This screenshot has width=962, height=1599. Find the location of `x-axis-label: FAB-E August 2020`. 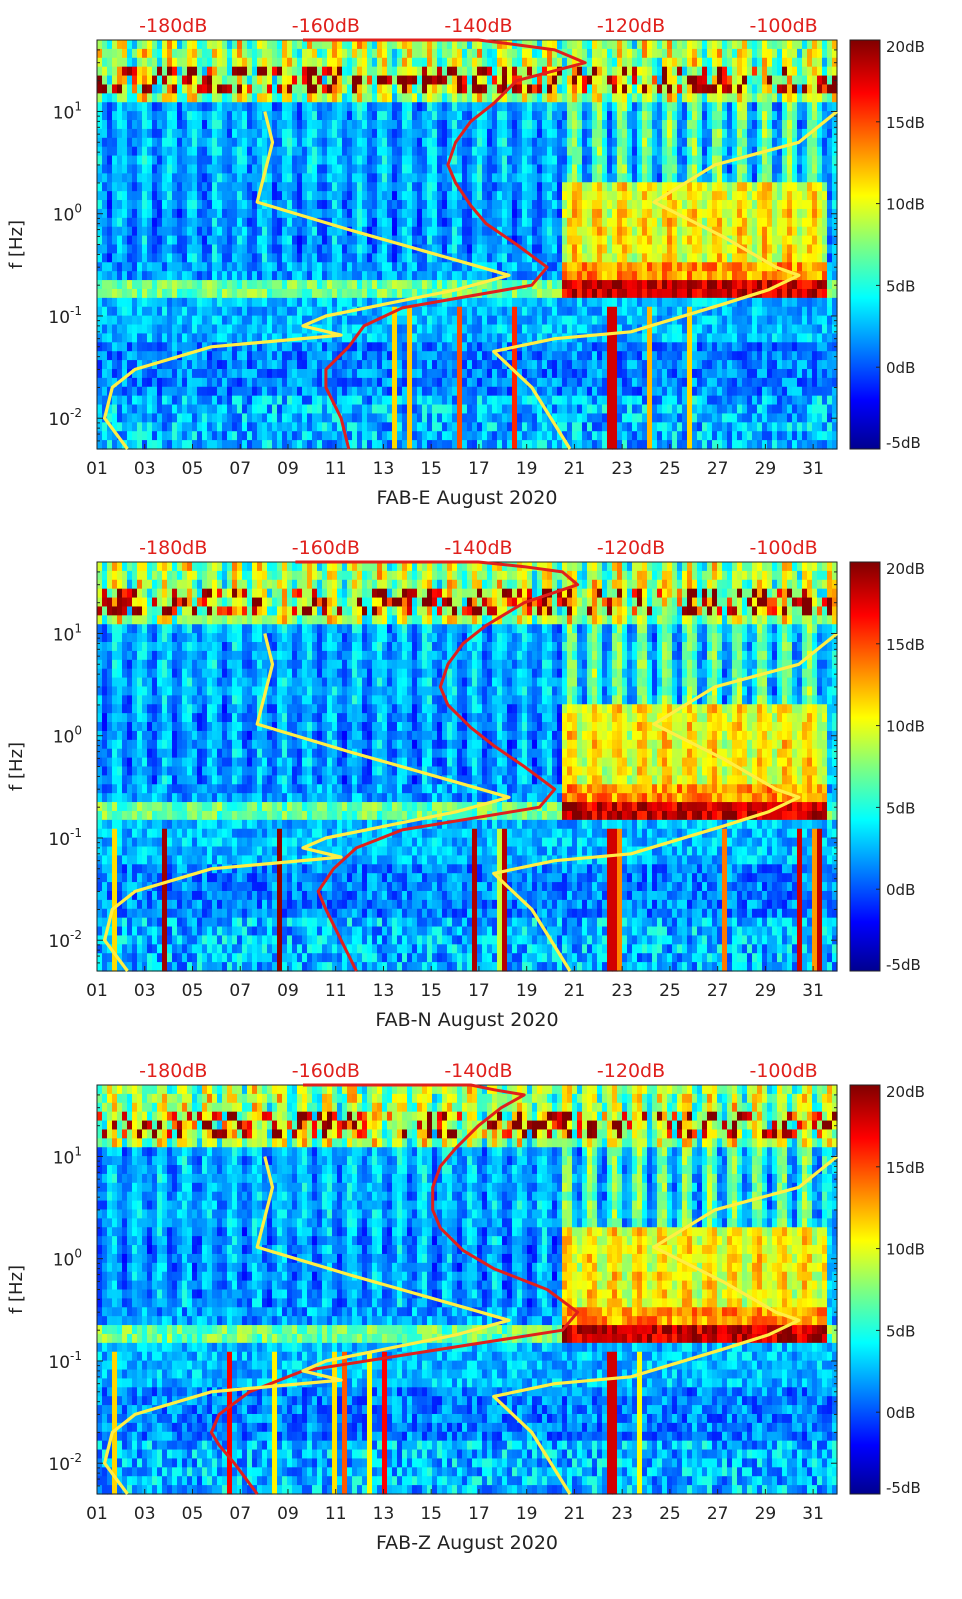

x-axis-label: FAB-E August 2020 is located at coordinates (466, 498).